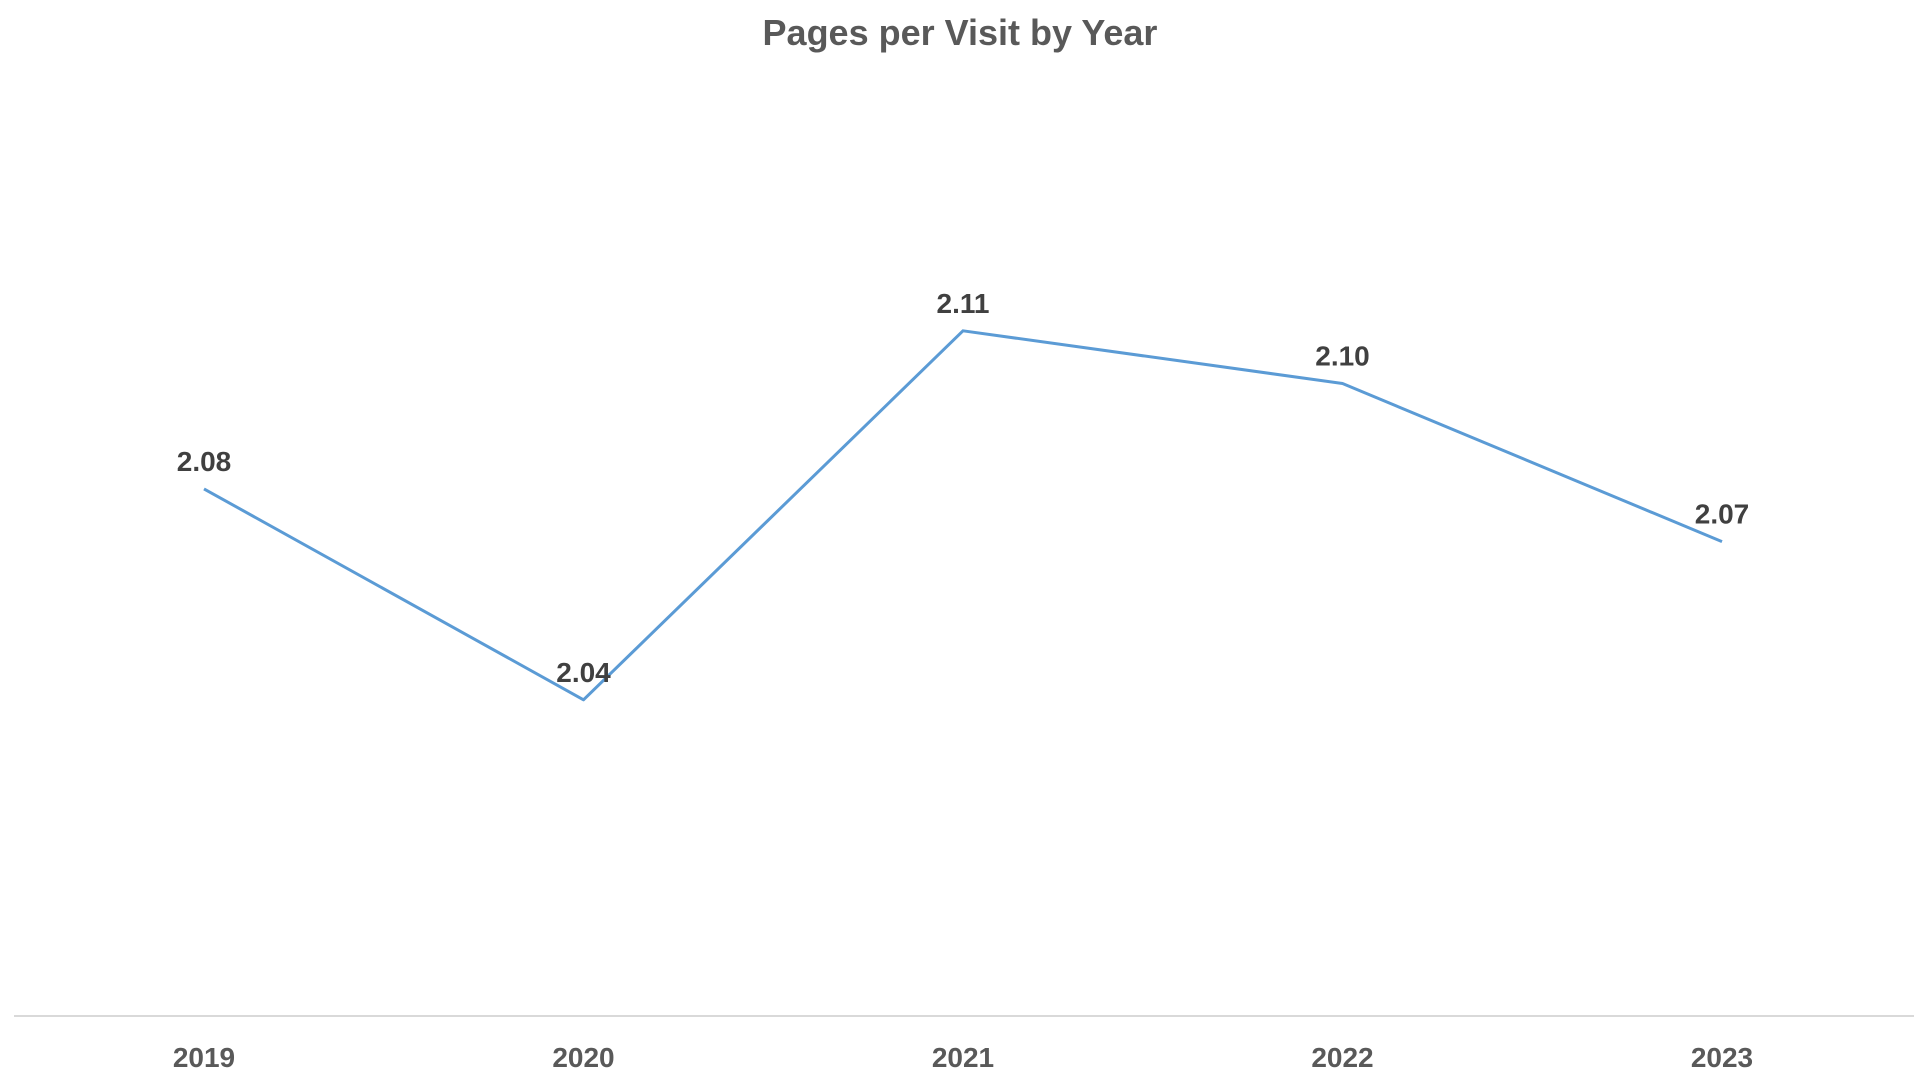 This screenshot has width=1920, height=1080. What do you see at coordinates (1342, 1057) in the screenshot?
I see `x-tick-label: 2022` at bounding box center [1342, 1057].